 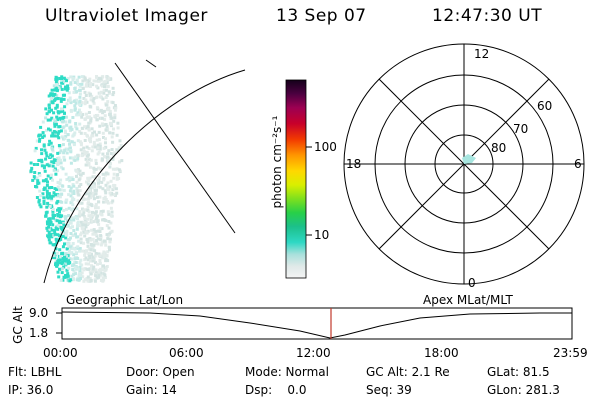 I want to click on timeline-yaxis-label: GC Alt, so click(x=18, y=325).